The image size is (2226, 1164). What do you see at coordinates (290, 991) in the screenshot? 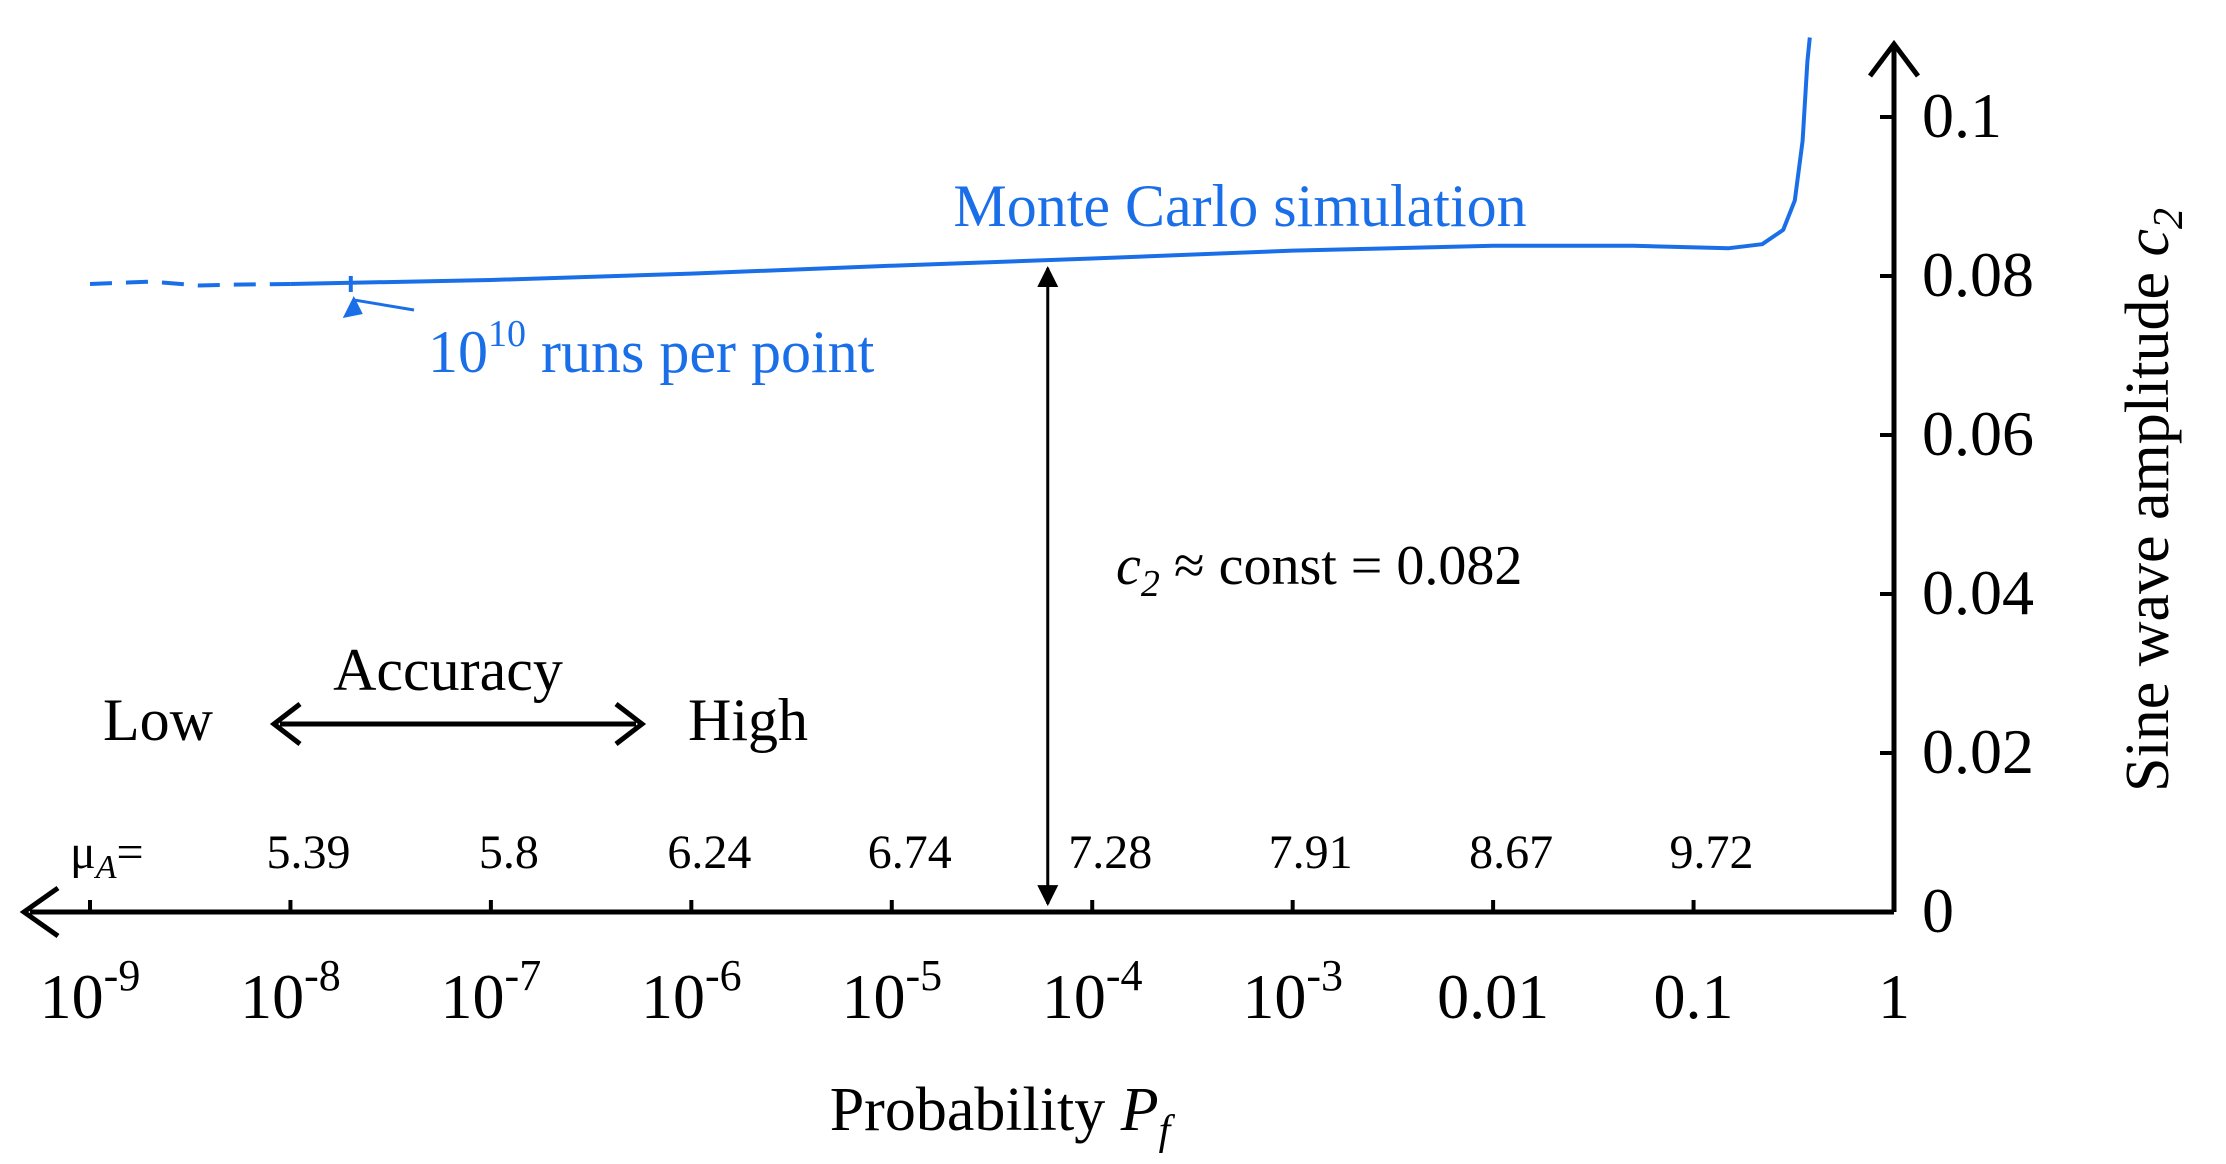
I see `x-tick-label: 10⁻⁸` at bounding box center [290, 991].